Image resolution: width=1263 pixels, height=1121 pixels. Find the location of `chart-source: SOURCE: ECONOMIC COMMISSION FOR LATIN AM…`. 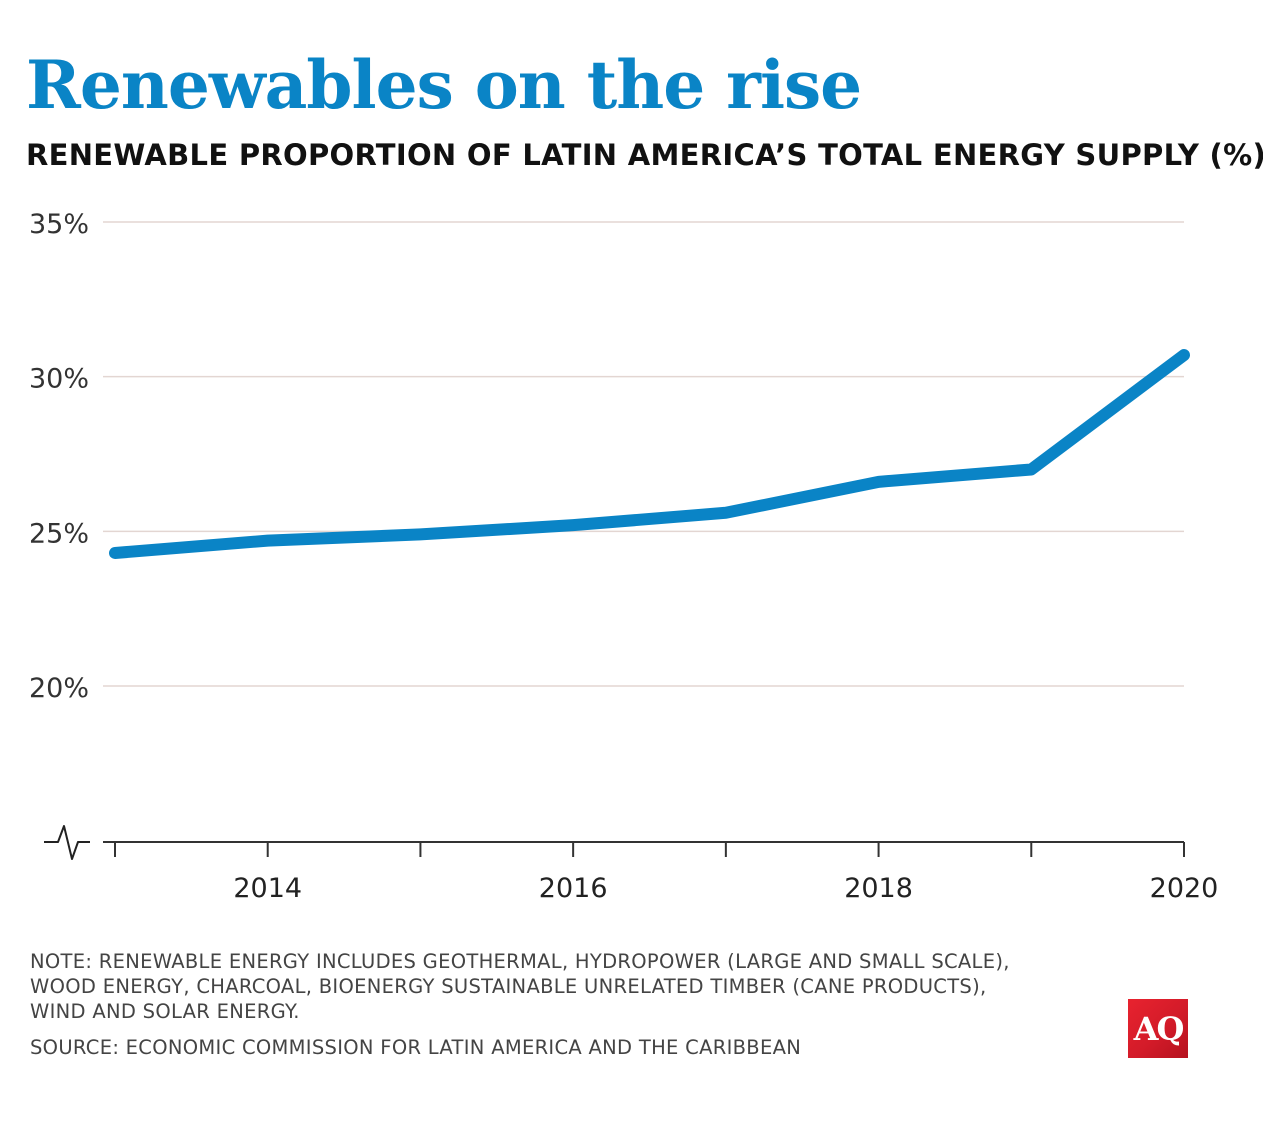

chart-source: SOURCE: ECONOMIC COMMISSION FOR LATIN AM… is located at coordinates (416, 1047).